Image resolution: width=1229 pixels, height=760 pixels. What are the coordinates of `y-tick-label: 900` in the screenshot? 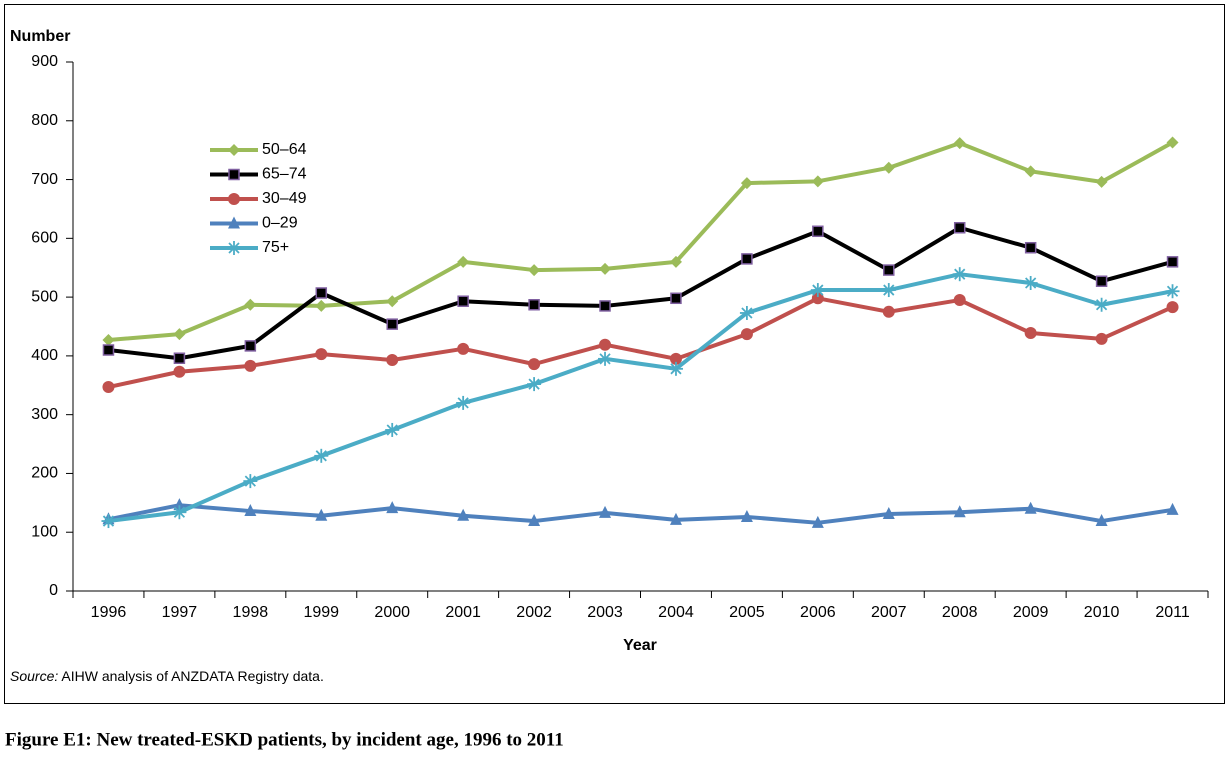 It's located at (44, 61).